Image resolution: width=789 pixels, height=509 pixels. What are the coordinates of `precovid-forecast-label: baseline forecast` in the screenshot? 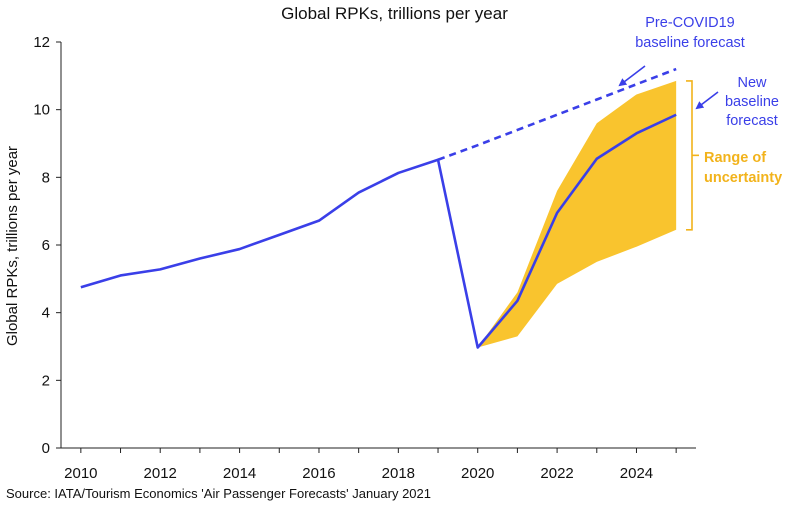 It's located at (690, 43).